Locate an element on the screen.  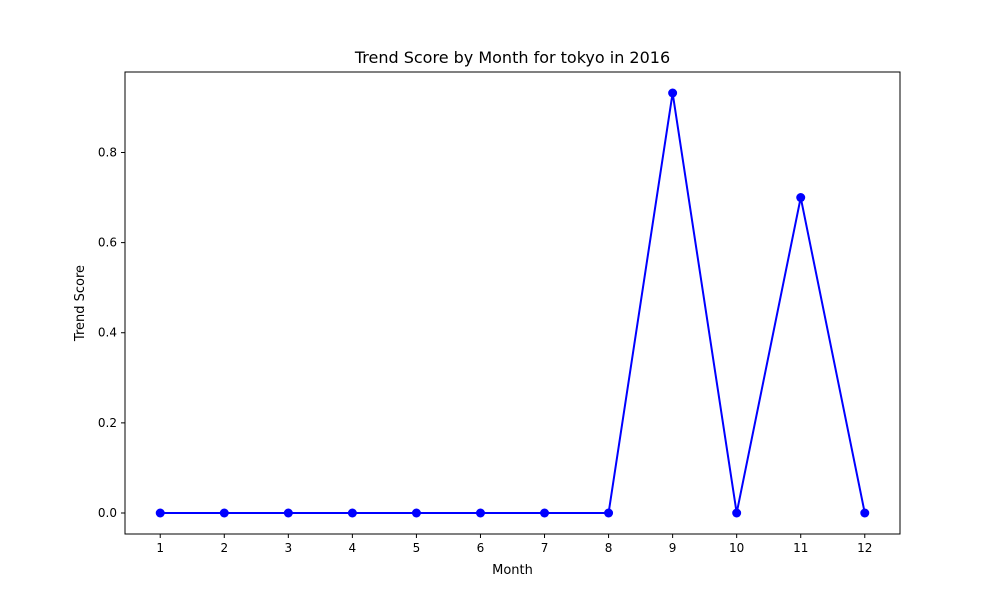
x-tick-label: 12 is located at coordinates (864, 548).